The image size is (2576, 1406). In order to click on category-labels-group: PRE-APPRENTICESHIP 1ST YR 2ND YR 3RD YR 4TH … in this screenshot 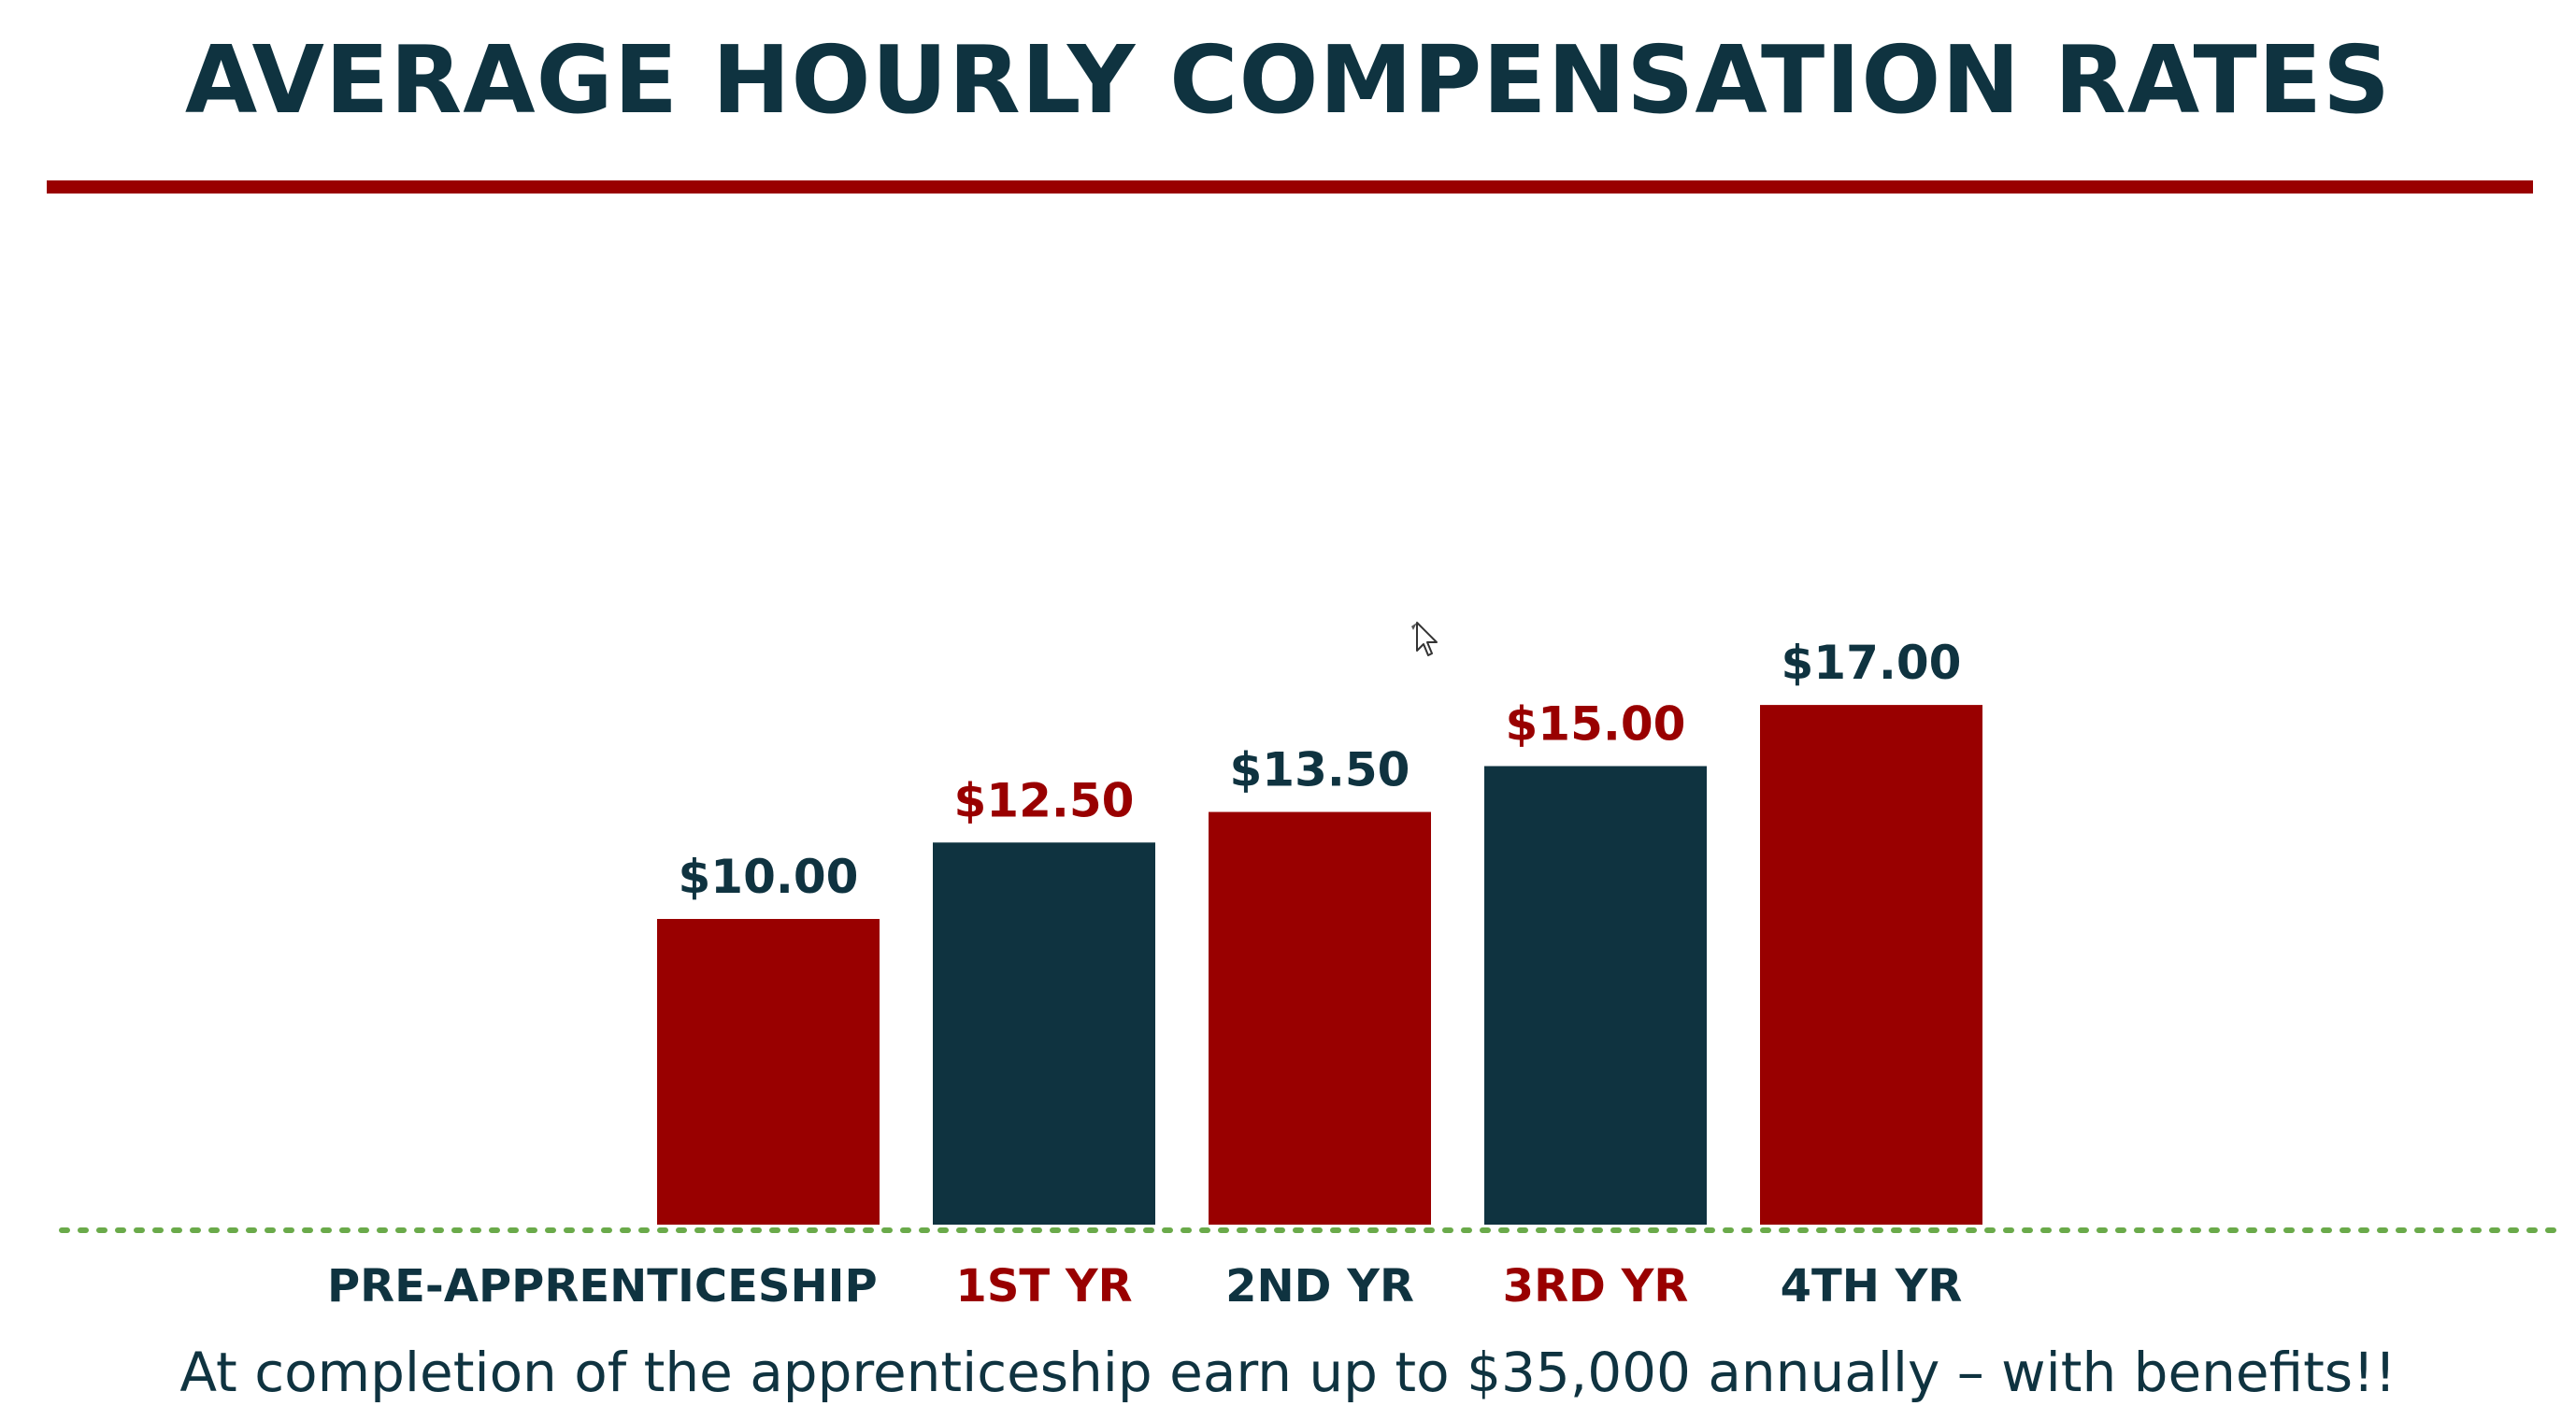, I will do `click(1144, 1286)`.